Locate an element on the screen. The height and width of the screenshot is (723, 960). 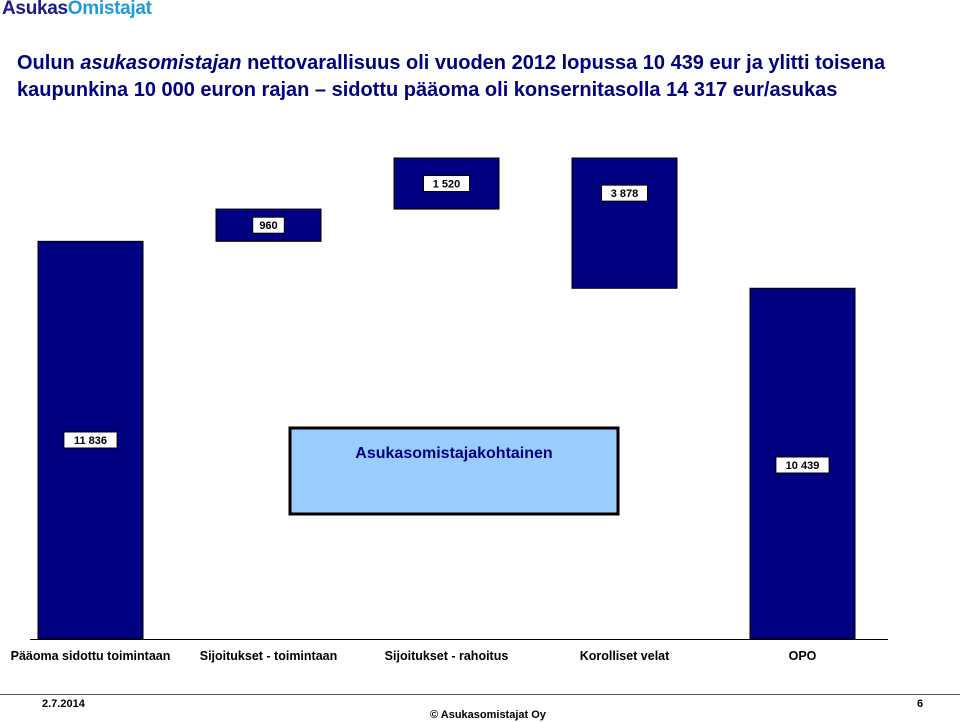
logo-part1: Asukas is located at coordinates (35, 9).